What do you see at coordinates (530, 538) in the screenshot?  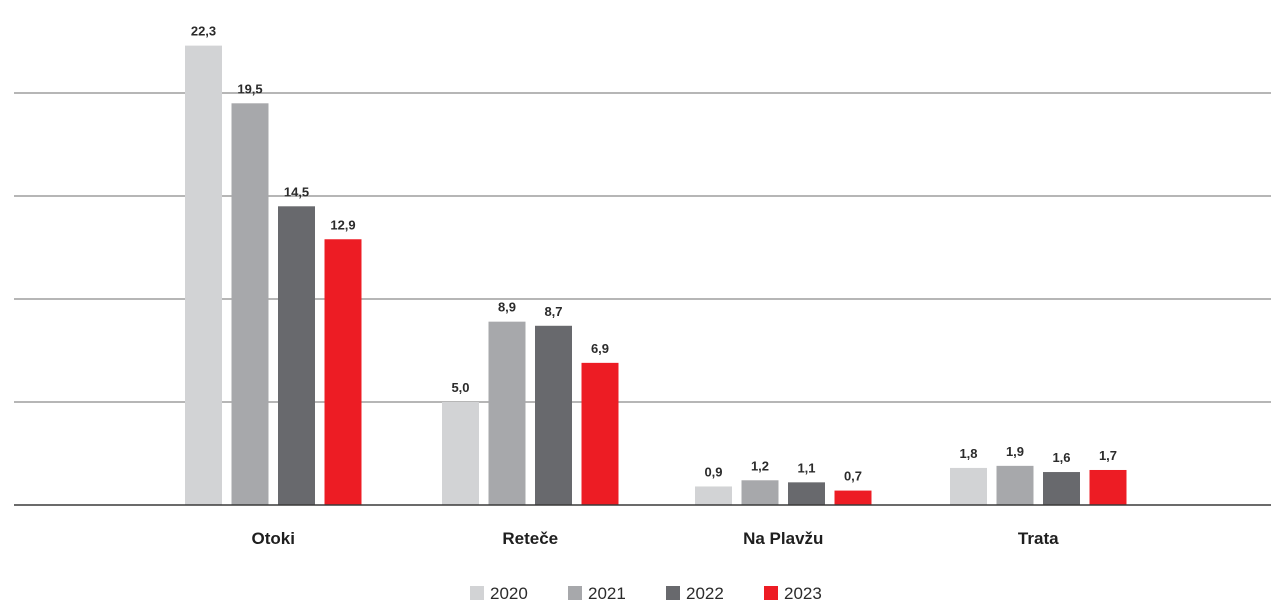 I see `category-label: Reteče` at bounding box center [530, 538].